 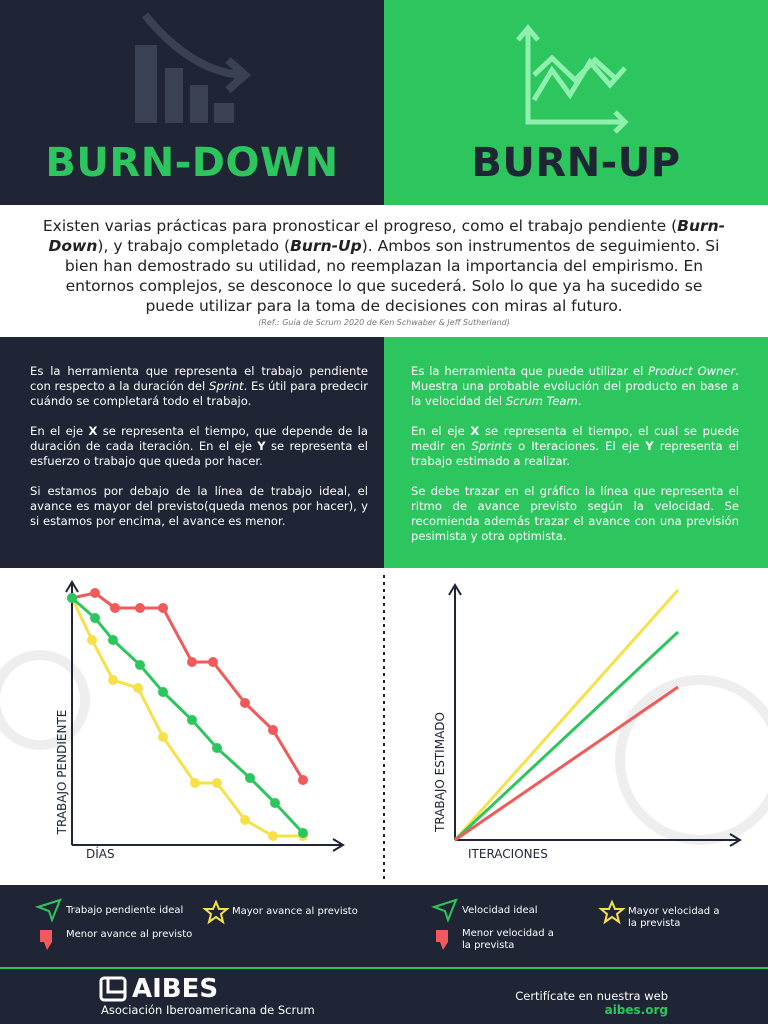 I want to click on text: ), y trabajo completado (, so click(x=194, y=246).